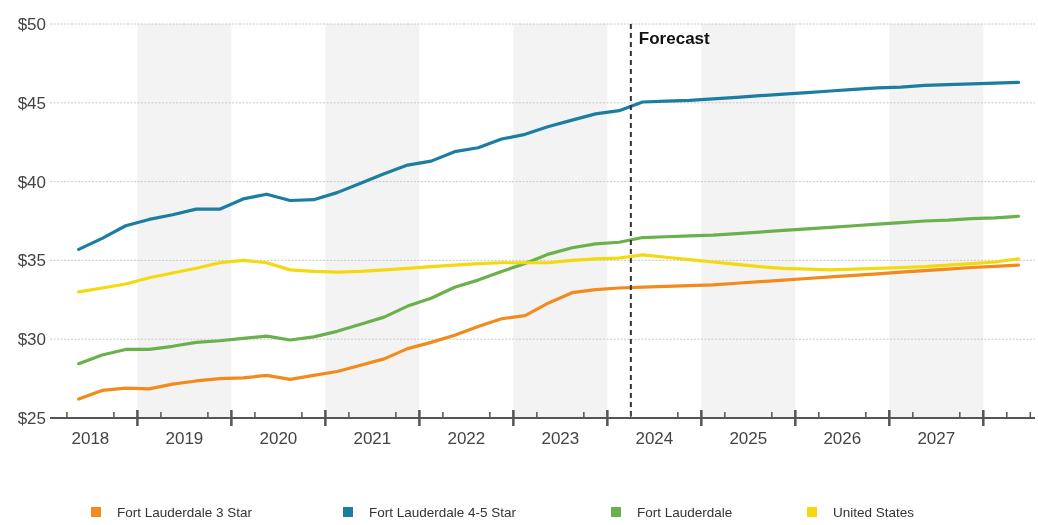  Describe the element at coordinates (654, 438) in the screenshot. I see `x-tick-label: 2024` at that location.